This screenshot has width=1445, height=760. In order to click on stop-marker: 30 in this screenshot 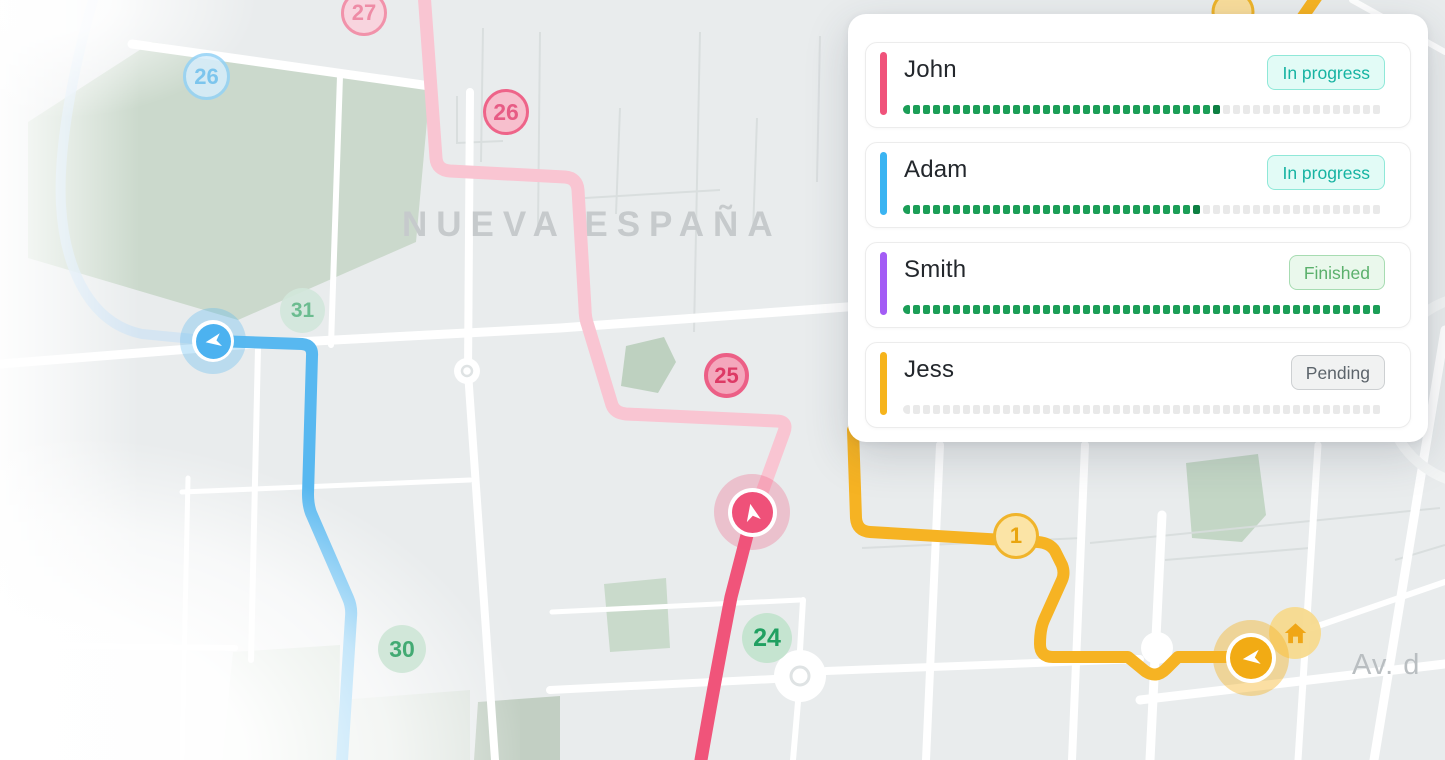, I will do `click(402, 649)`.